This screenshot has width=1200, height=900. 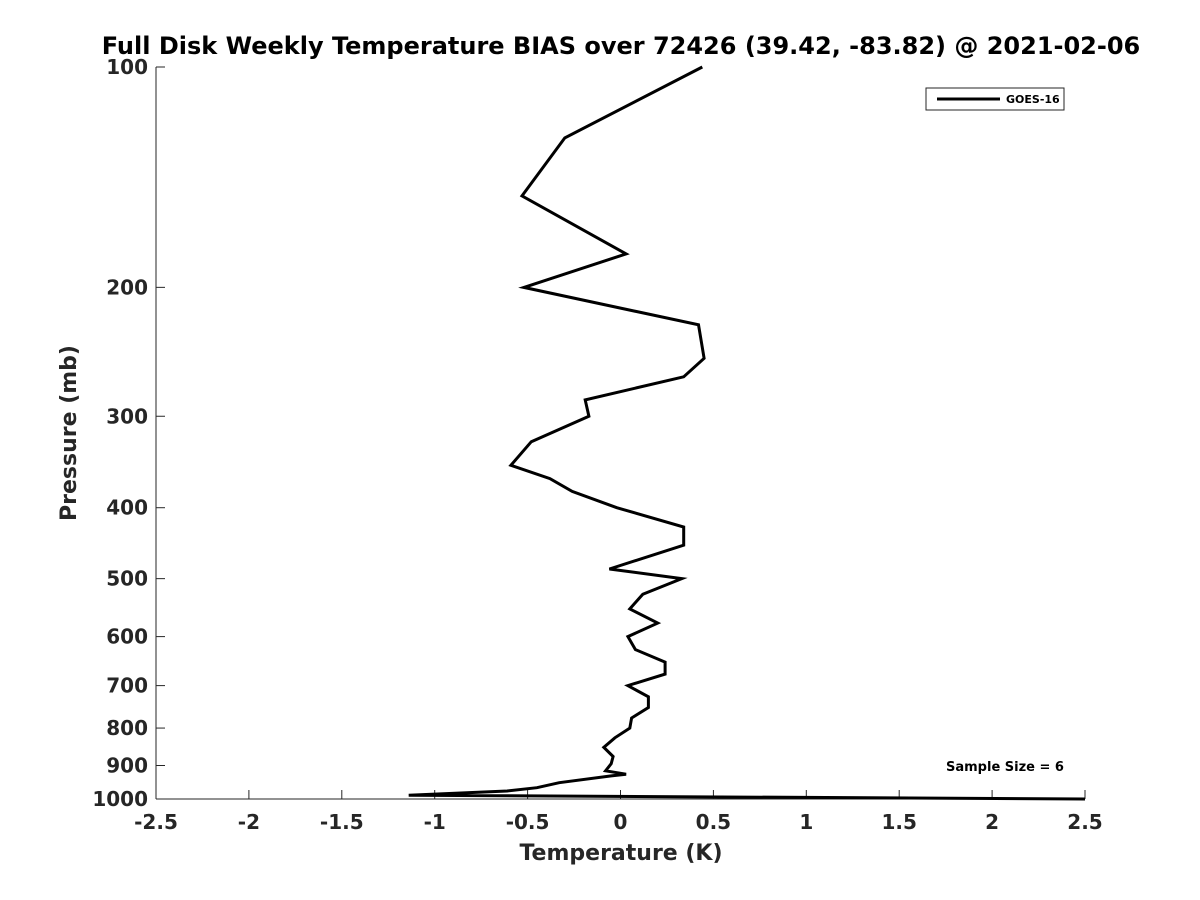 I want to click on x-tick-label: -0.5, so click(x=528, y=822).